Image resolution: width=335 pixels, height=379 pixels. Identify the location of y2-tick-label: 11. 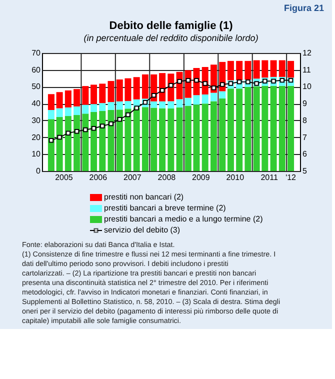
(307, 69).